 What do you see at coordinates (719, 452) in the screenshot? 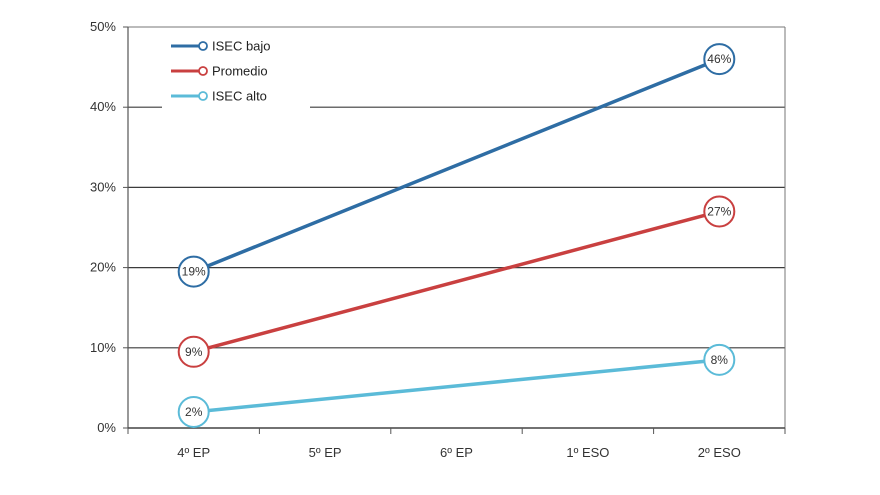
I see `x-tick-label: 2º ESO` at bounding box center [719, 452].